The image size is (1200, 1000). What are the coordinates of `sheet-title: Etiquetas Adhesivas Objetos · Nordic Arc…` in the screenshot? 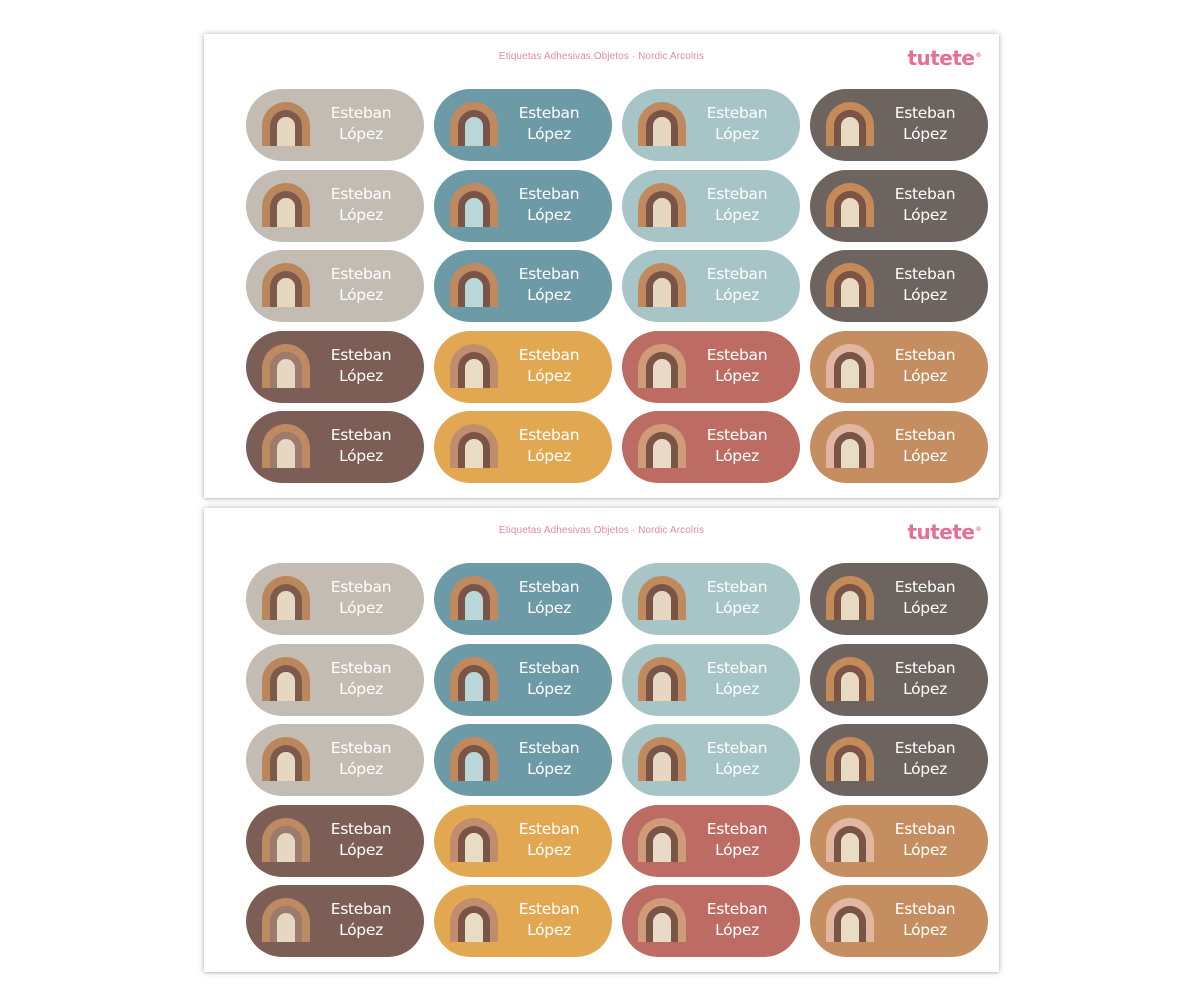 It's located at (601, 530).